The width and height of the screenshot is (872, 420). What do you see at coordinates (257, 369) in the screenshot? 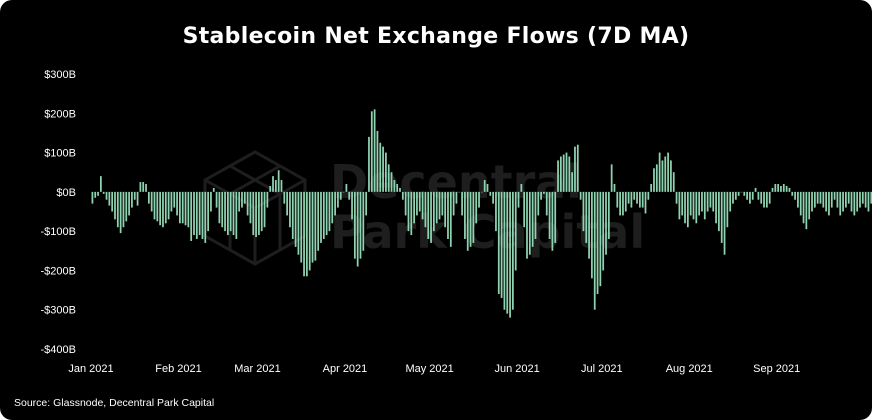
I see `x-tick-label: Mar 2021` at bounding box center [257, 369].